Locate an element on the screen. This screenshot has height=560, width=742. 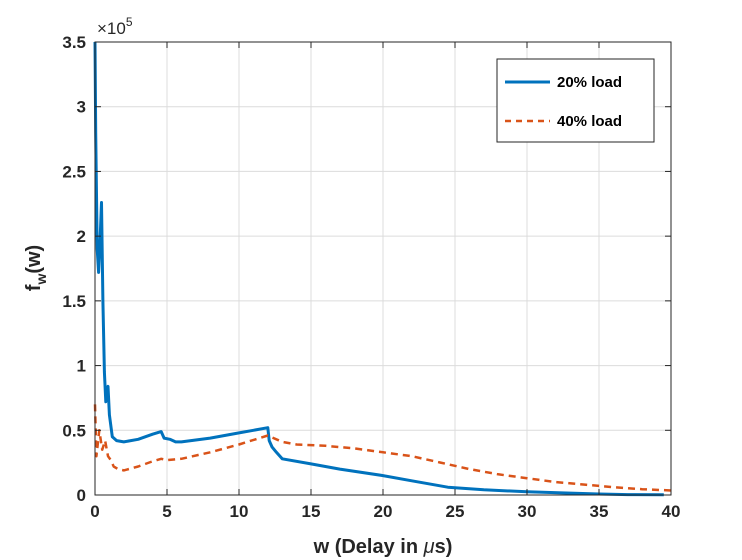
x-axis-label: w (Delay in μs) is located at coordinates (383, 547).